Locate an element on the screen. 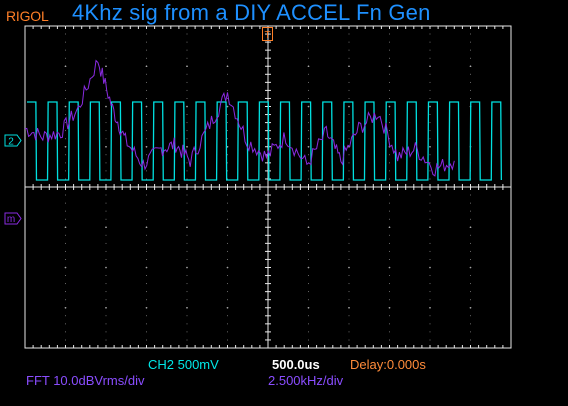  trigger-position-icon: T is located at coordinates (267, 34).